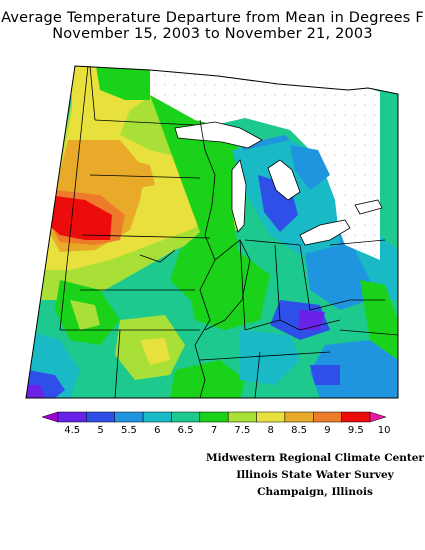 Image resolution: width=425 pixels, height=550 pixels. What do you see at coordinates (242, 430) in the screenshot?
I see `scale-tick-label: 7.5` at bounding box center [242, 430].